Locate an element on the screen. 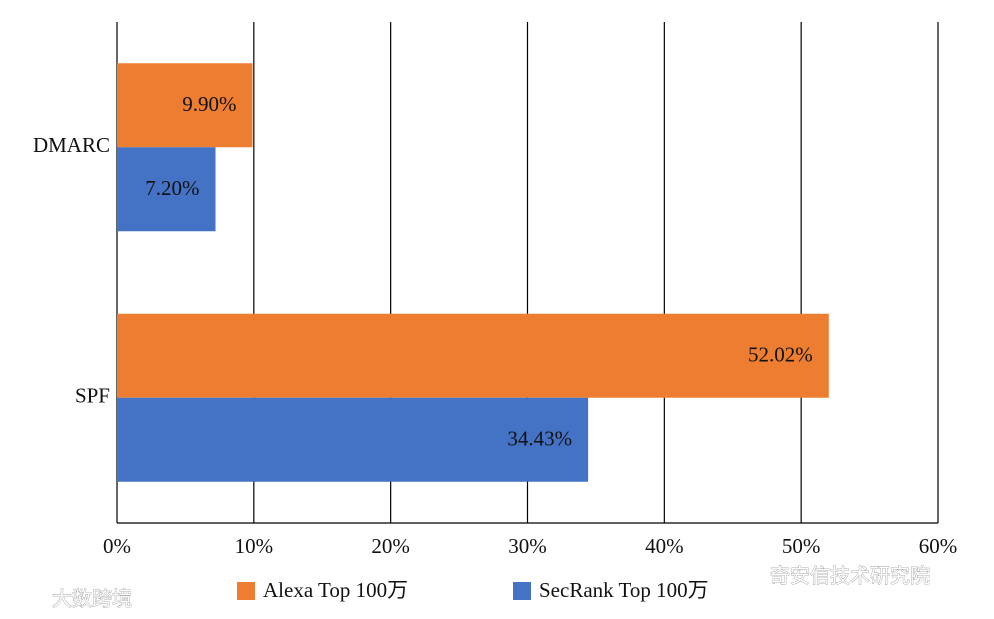 The width and height of the screenshot is (994, 619). value-label: 52.02% is located at coordinates (780, 355).